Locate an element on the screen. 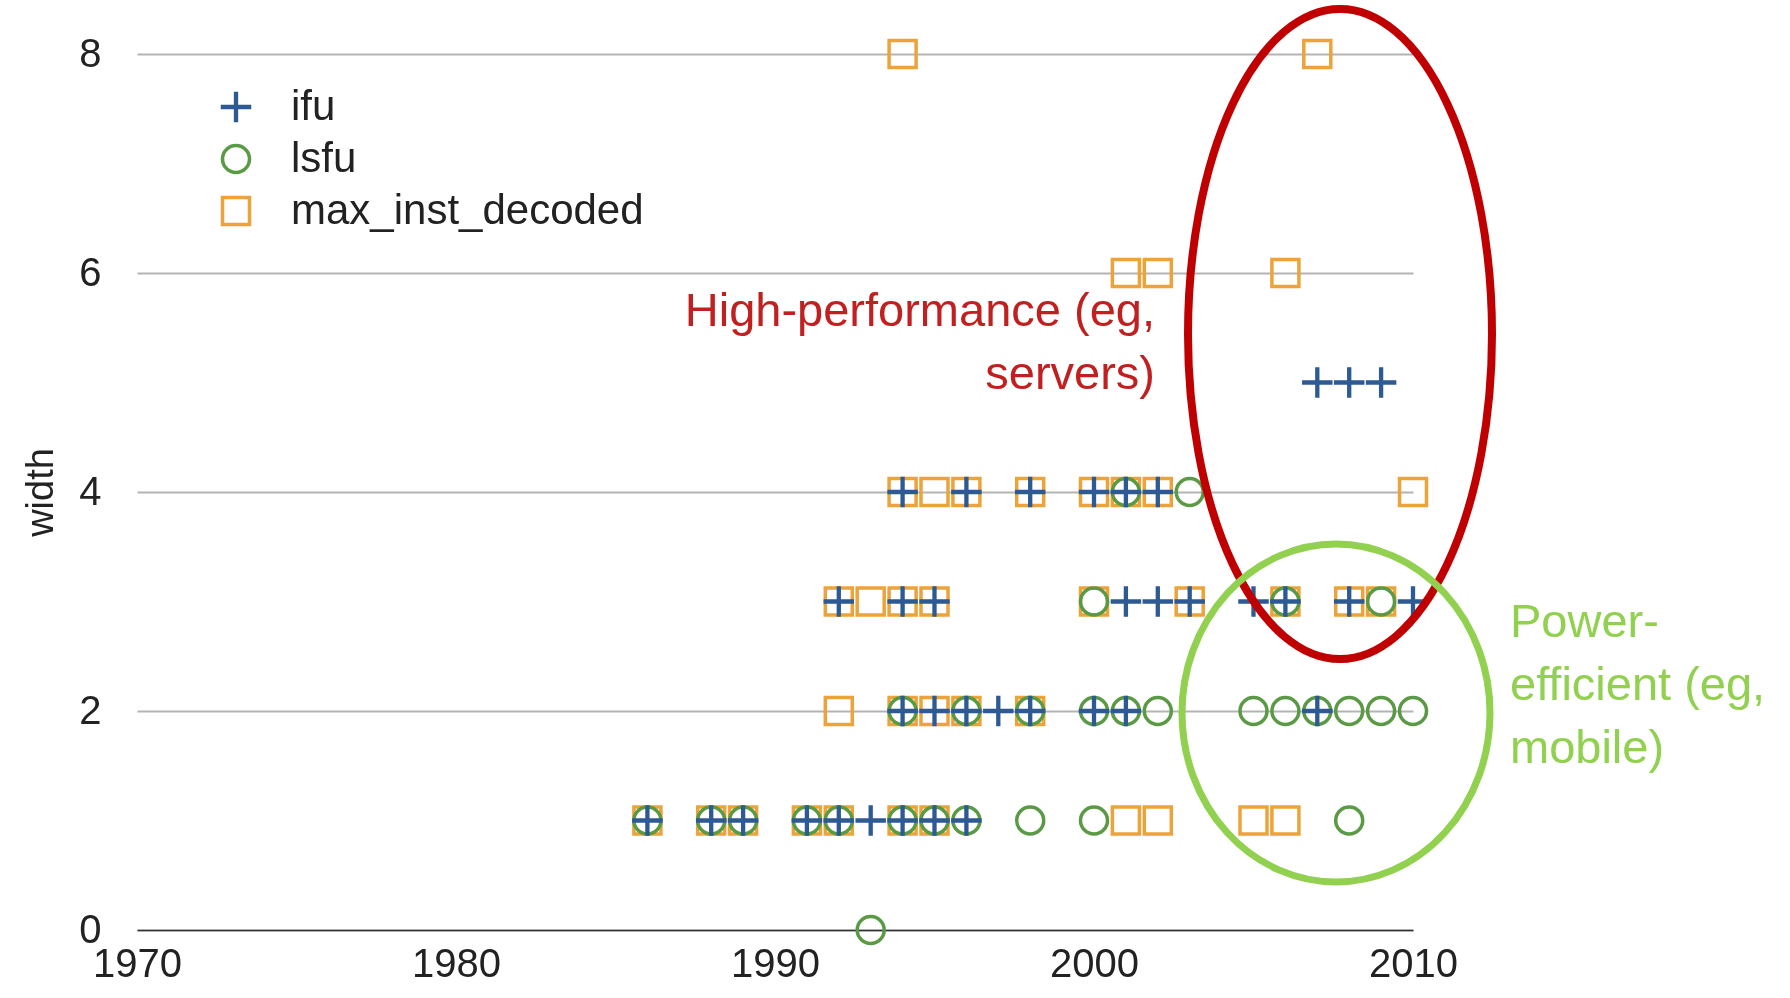  annotation: High-performance (eg, servers) is located at coordinates (919, 341).